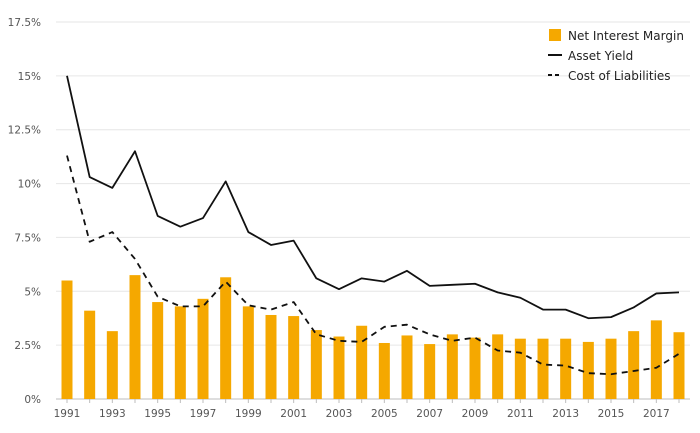 This screenshot has width=700, height=433. What do you see at coordinates (32, 292) in the screenshot?
I see `y-tick-label: 5%` at bounding box center [32, 292].